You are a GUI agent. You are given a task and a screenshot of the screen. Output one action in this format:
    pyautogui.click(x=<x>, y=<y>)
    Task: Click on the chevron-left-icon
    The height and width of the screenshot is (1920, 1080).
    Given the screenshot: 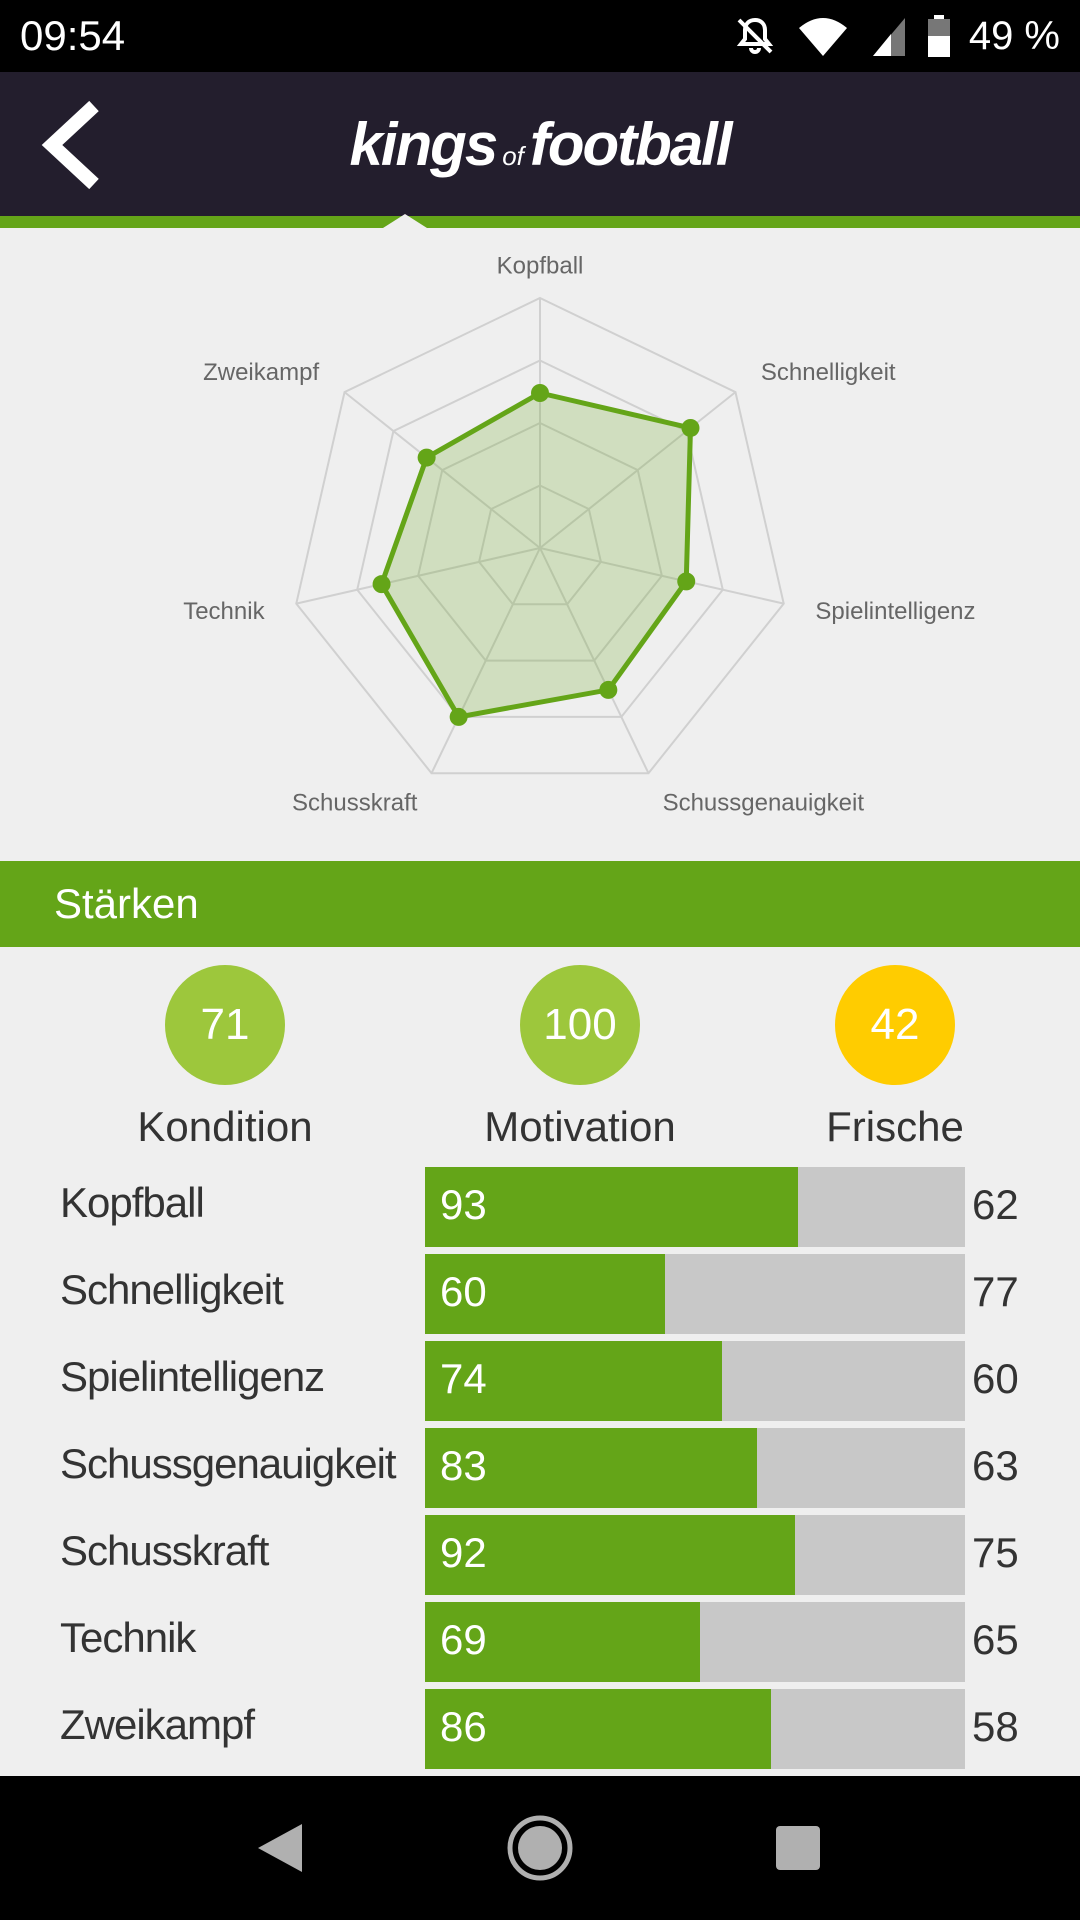 What is the action you would take?
    pyautogui.click(x=70, y=145)
    